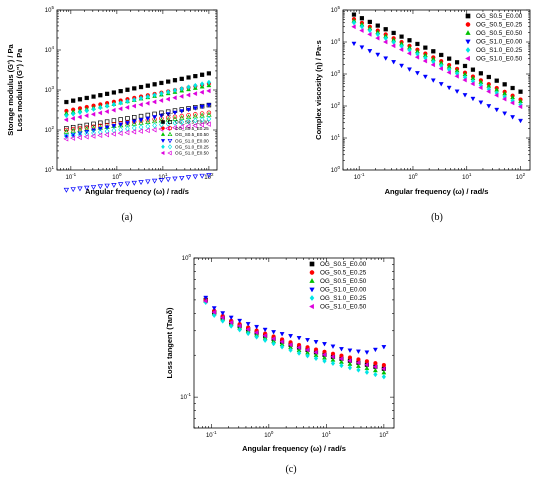 The width and height of the screenshot is (550, 480). I want to click on panel-a-legend-label: OG_S0.5_E0.00, so click(192, 122).